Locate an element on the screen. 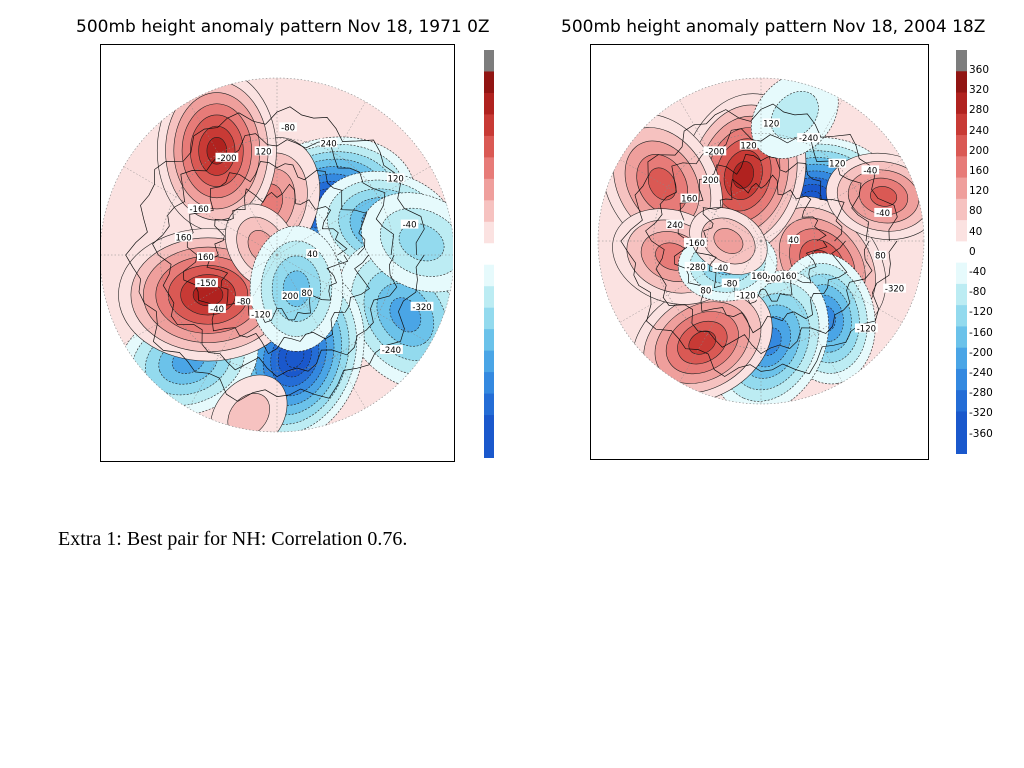 The image size is (1024, 768). colorbar-label: -40 is located at coordinates (978, 272).